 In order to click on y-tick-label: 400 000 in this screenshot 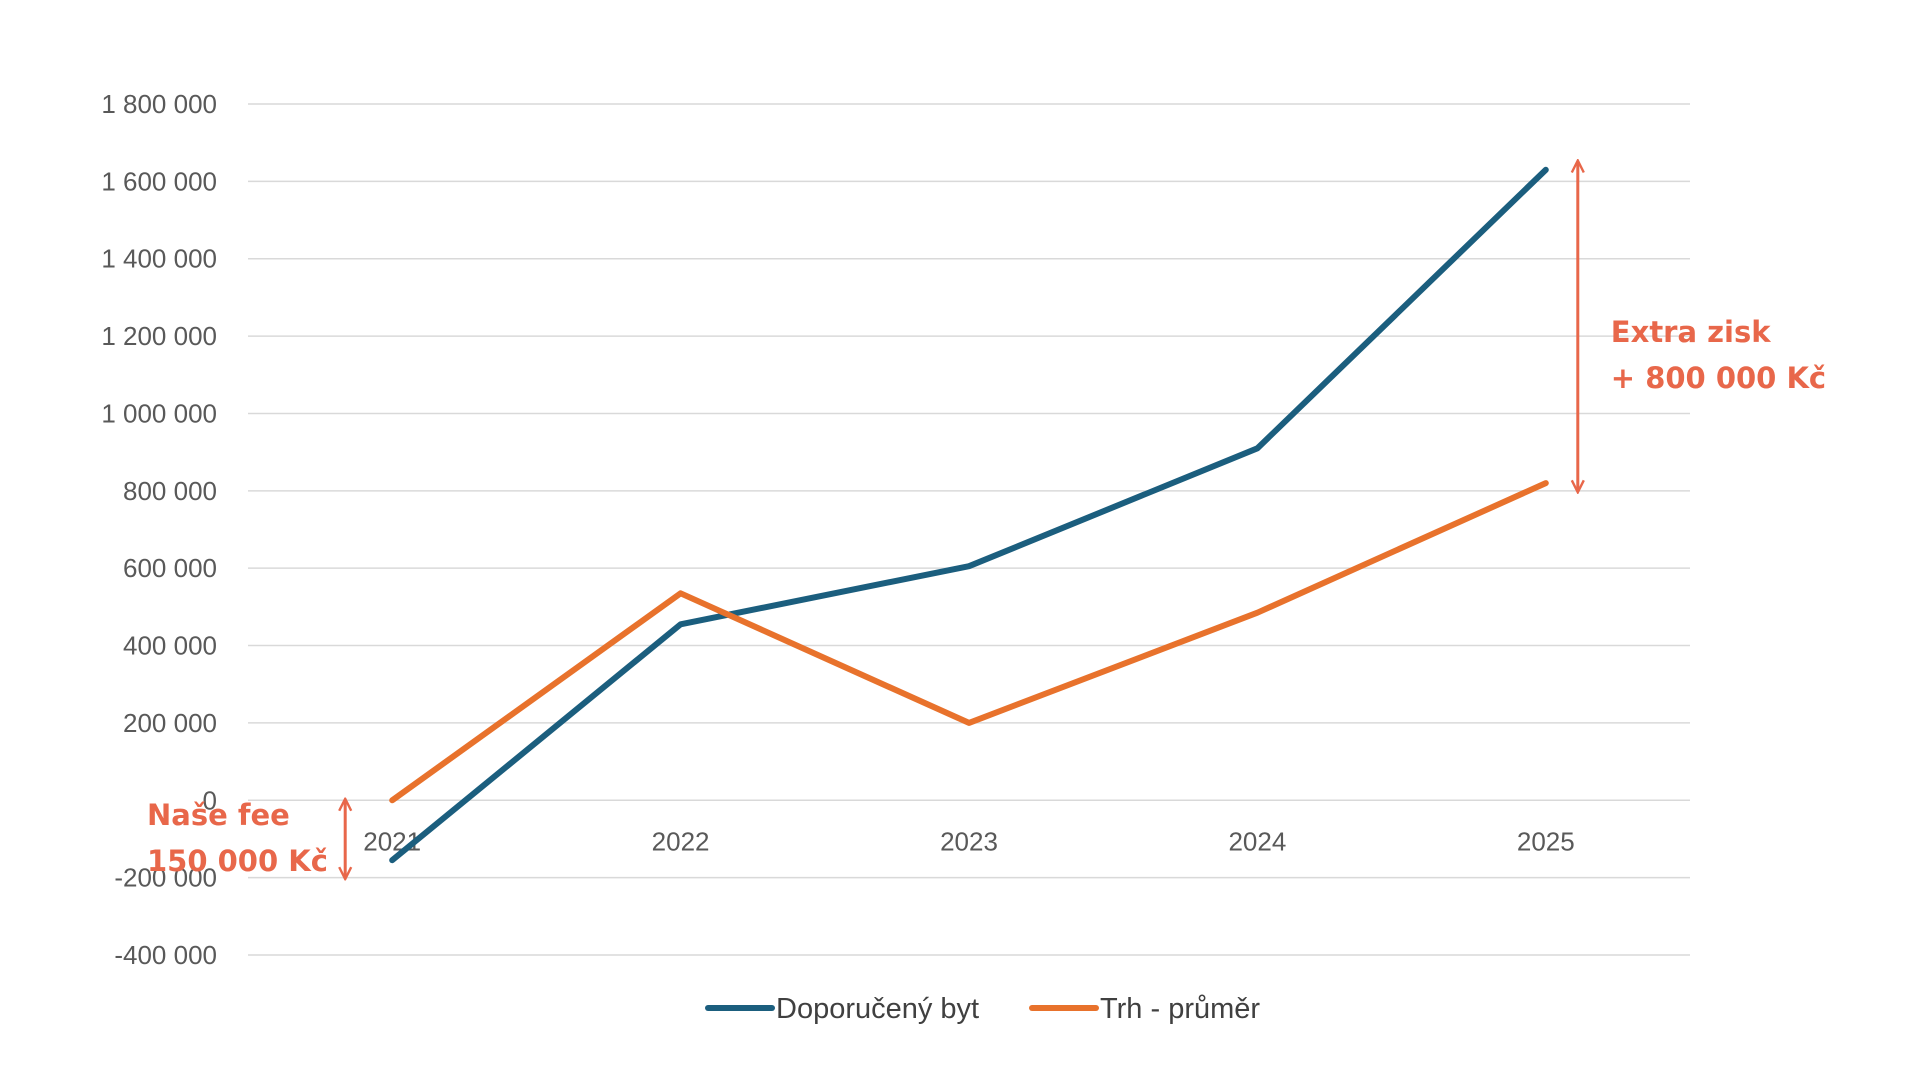, I will do `click(170, 646)`.